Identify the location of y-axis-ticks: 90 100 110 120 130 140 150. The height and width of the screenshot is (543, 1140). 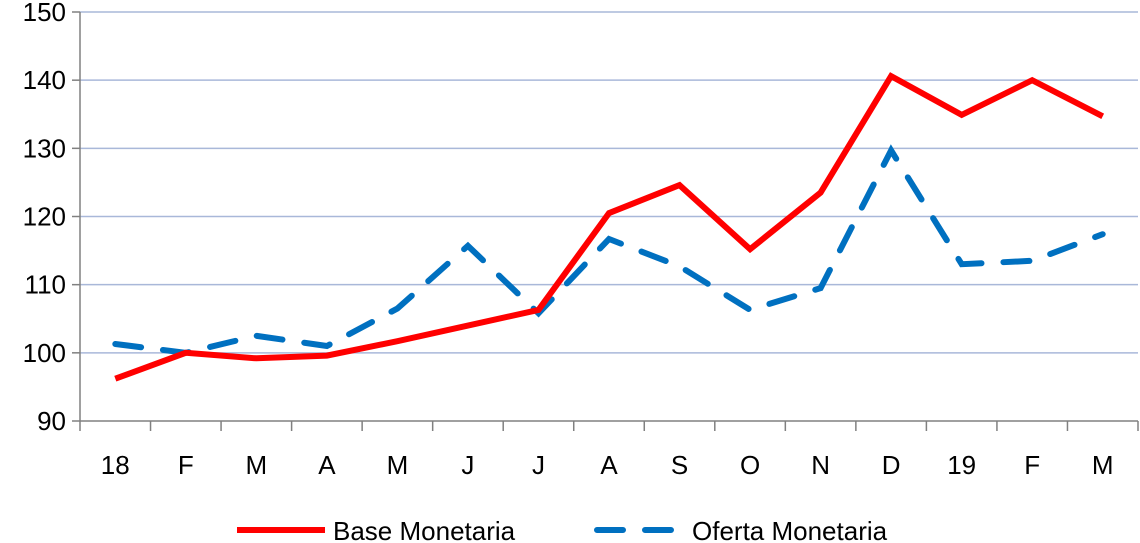
(51, 218).